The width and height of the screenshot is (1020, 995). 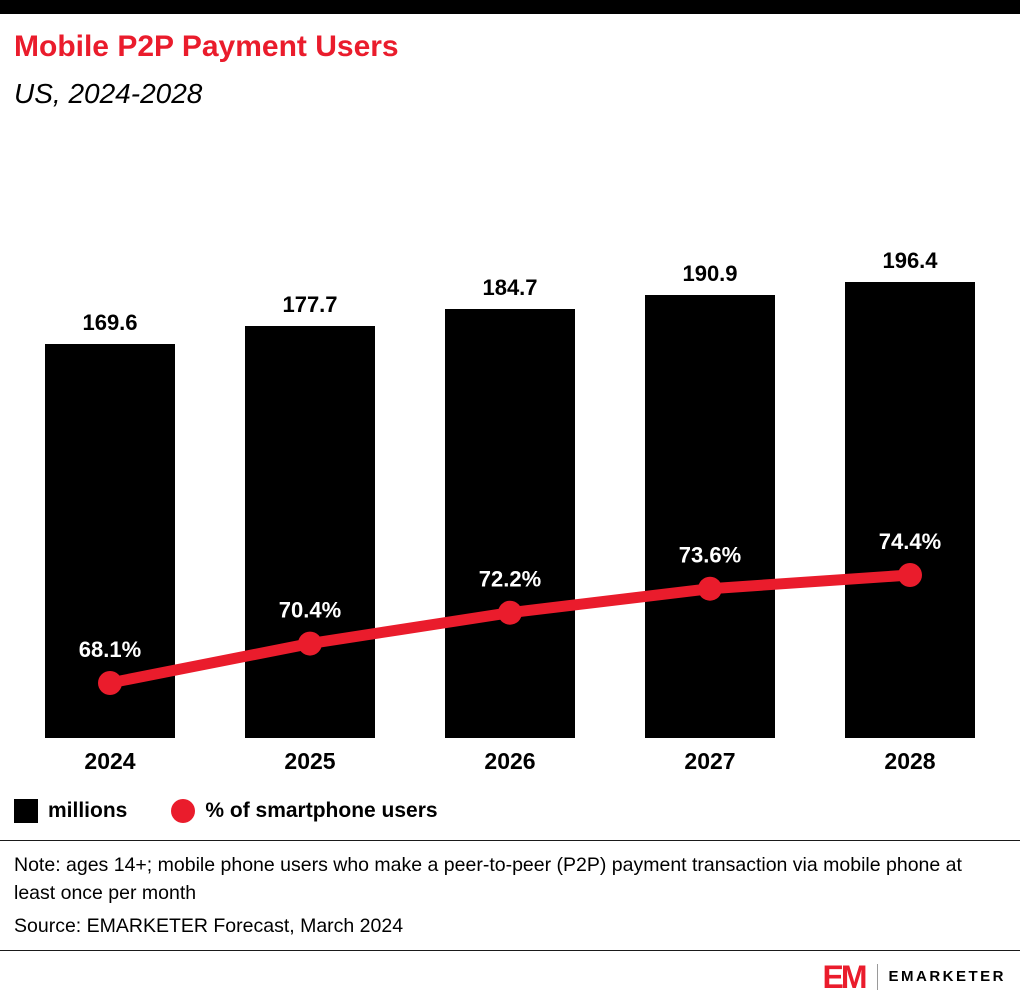 I want to click on source-text: Source: EMARKETER Forecast, March 2024, so click(x=209, y=925).